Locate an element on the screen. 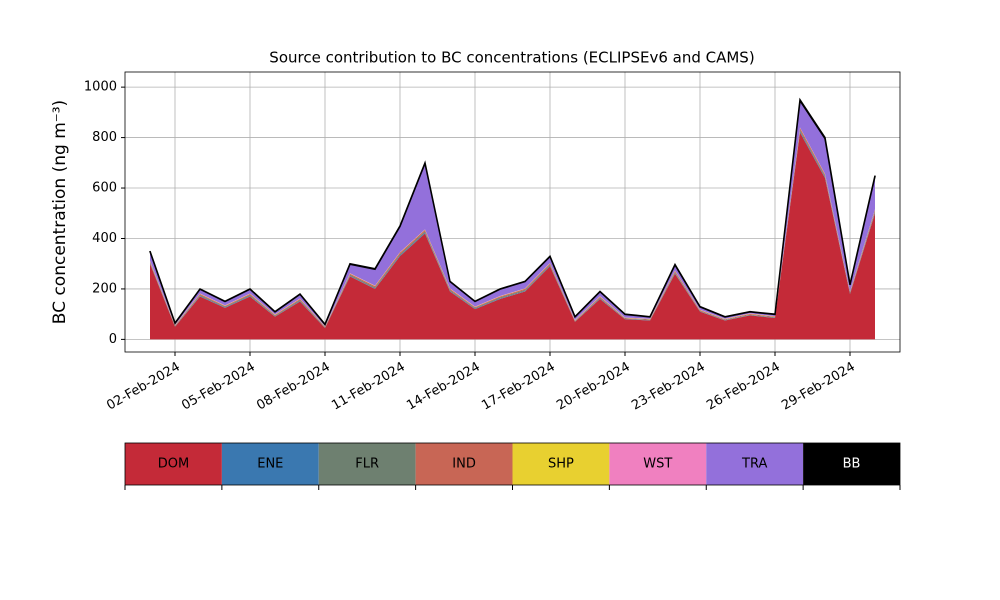 The width and height of the screenshot is (1000, 600). x-tick-label: 26-Feb-2024 is located at coordinates (743, 387).